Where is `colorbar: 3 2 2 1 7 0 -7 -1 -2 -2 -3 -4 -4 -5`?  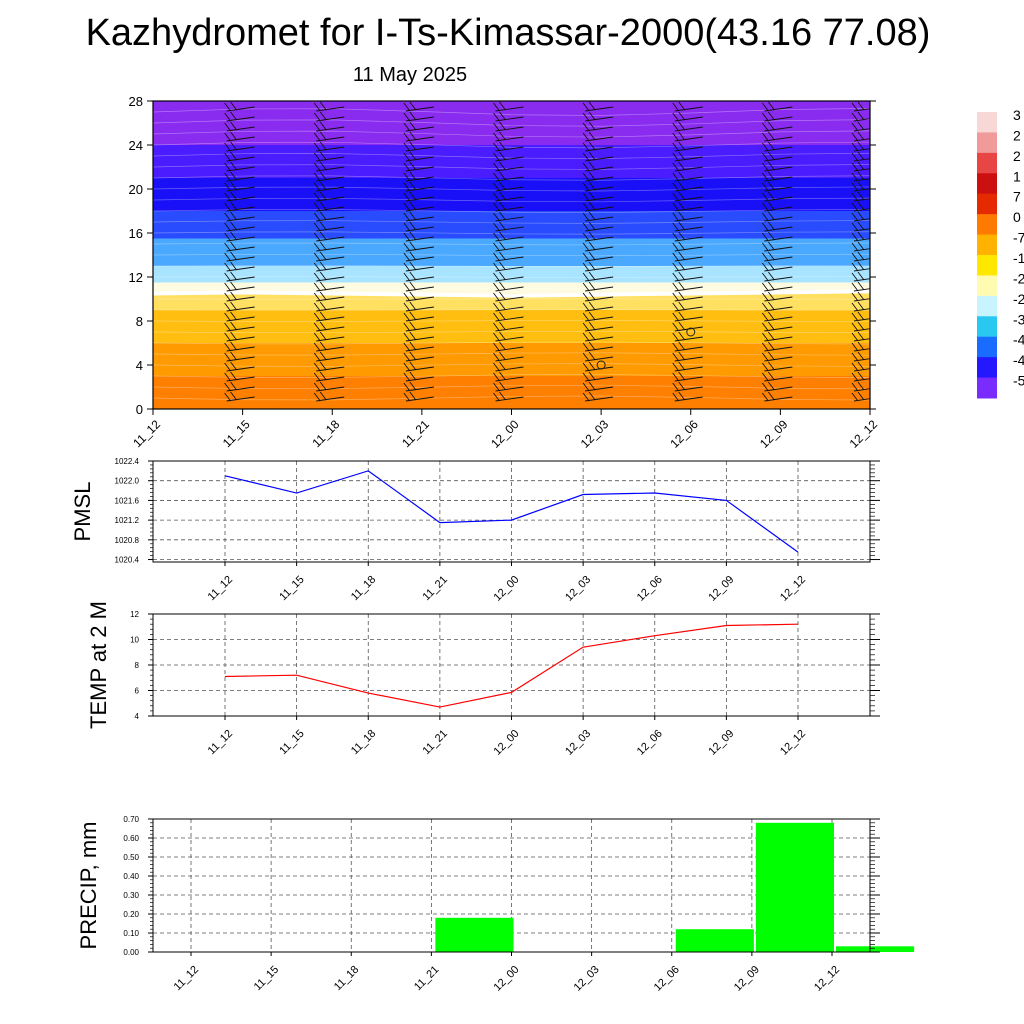 colorbar: 3 2 2 1 7 0 -7 -1 -2 -2 -3 -4 -4 -5 is located at coordinates (1000, 253).